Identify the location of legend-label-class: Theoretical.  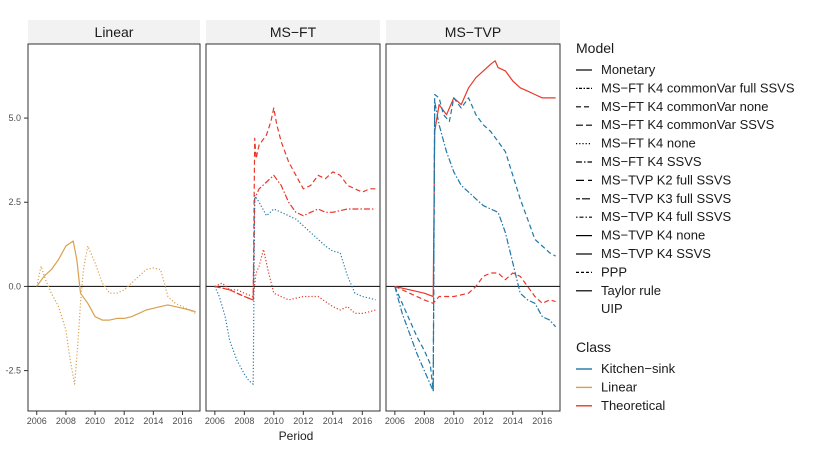
(633, 405).